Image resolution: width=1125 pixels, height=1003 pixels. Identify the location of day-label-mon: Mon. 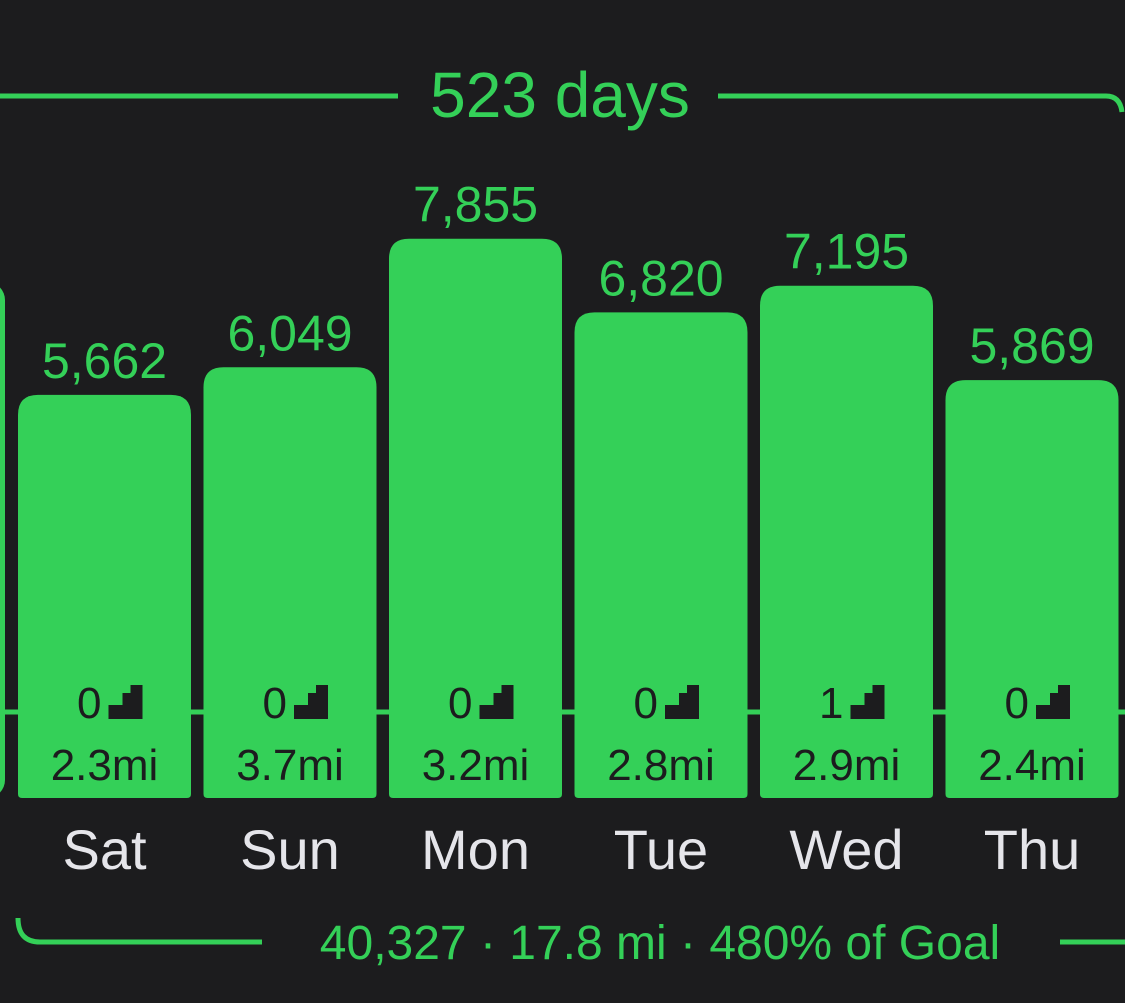
(475, 849).